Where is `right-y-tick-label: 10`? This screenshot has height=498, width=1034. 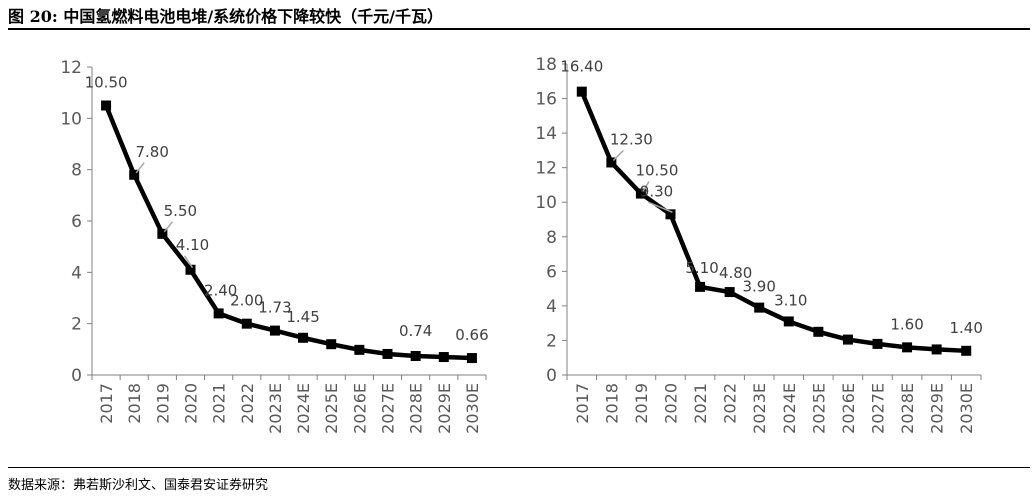
right-y-tick-label: 10 is located at coordinates (546, 203).